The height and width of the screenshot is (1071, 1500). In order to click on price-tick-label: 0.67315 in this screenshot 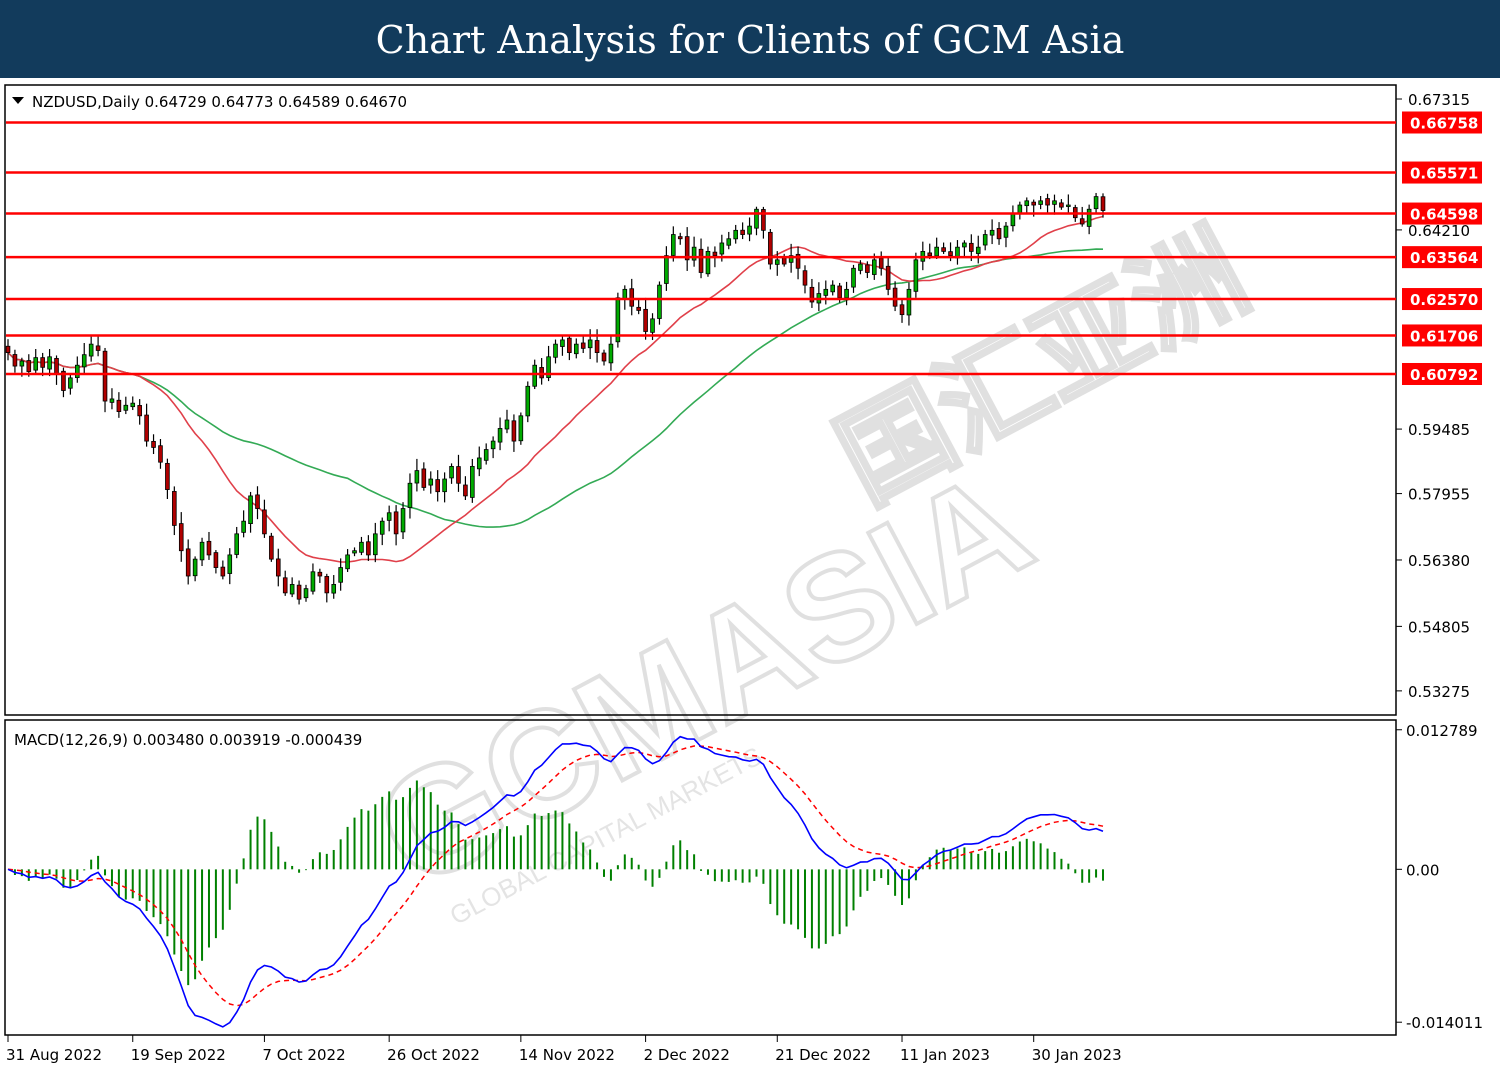, I will do `click(1439, 100)`.